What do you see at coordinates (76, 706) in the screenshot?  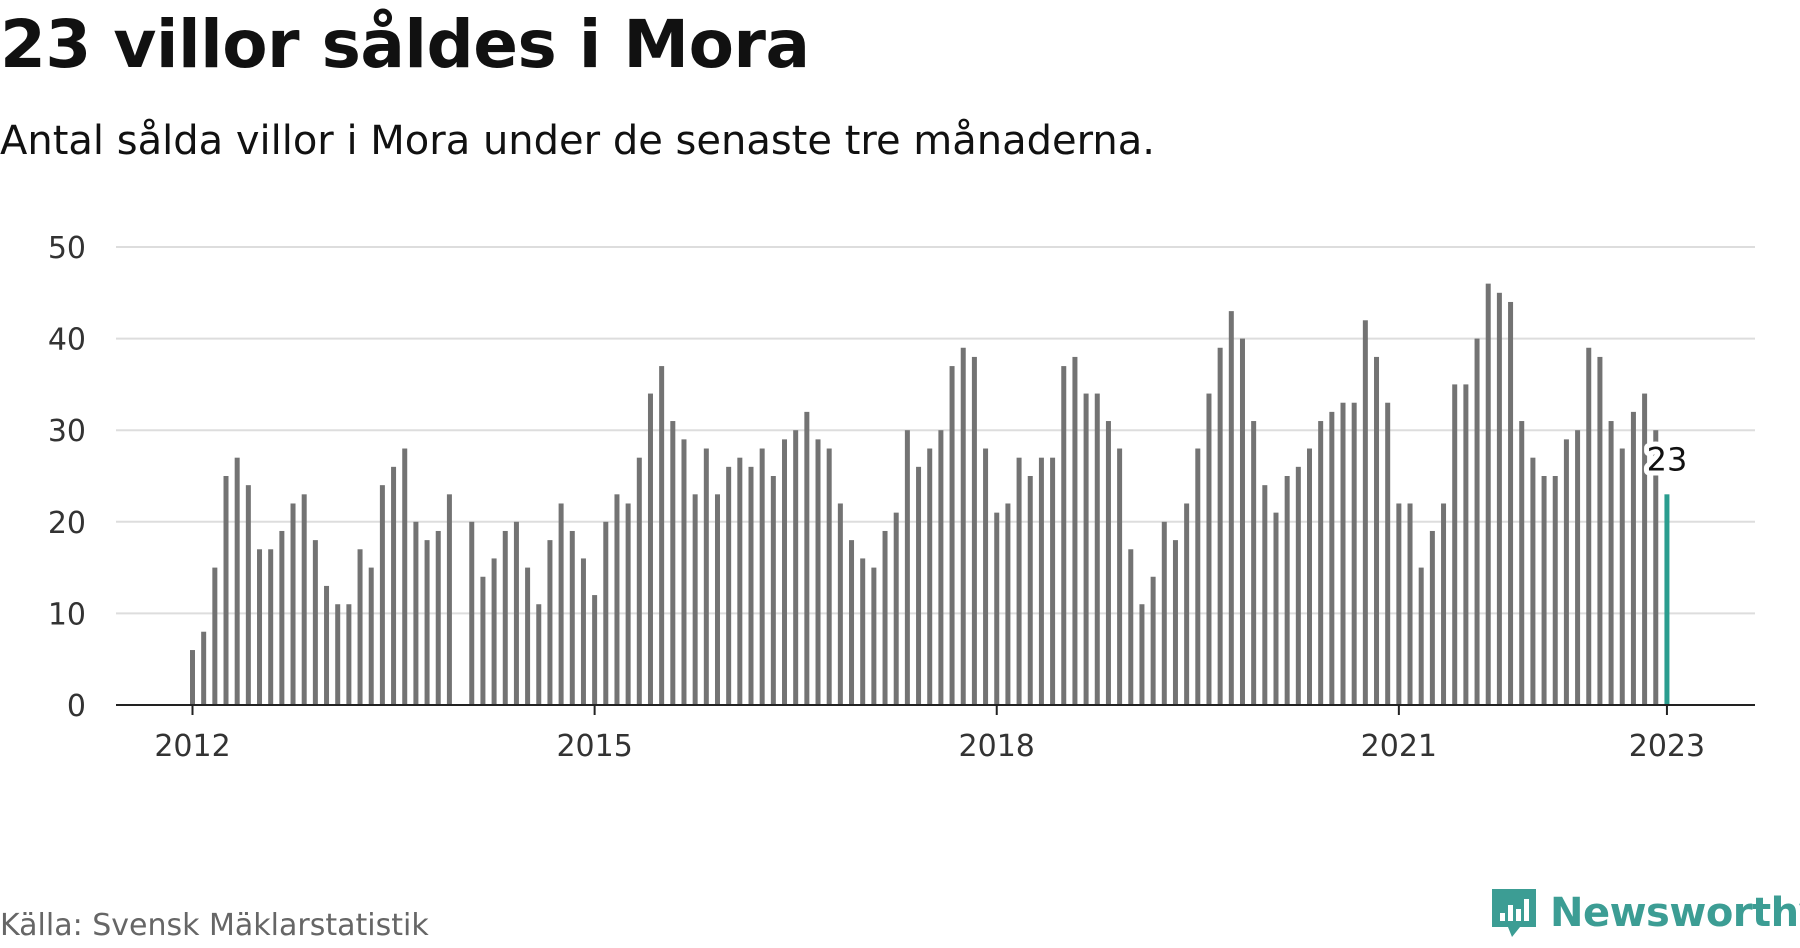 I see `y-tick-label: 0` at bounding box center [76, 706].